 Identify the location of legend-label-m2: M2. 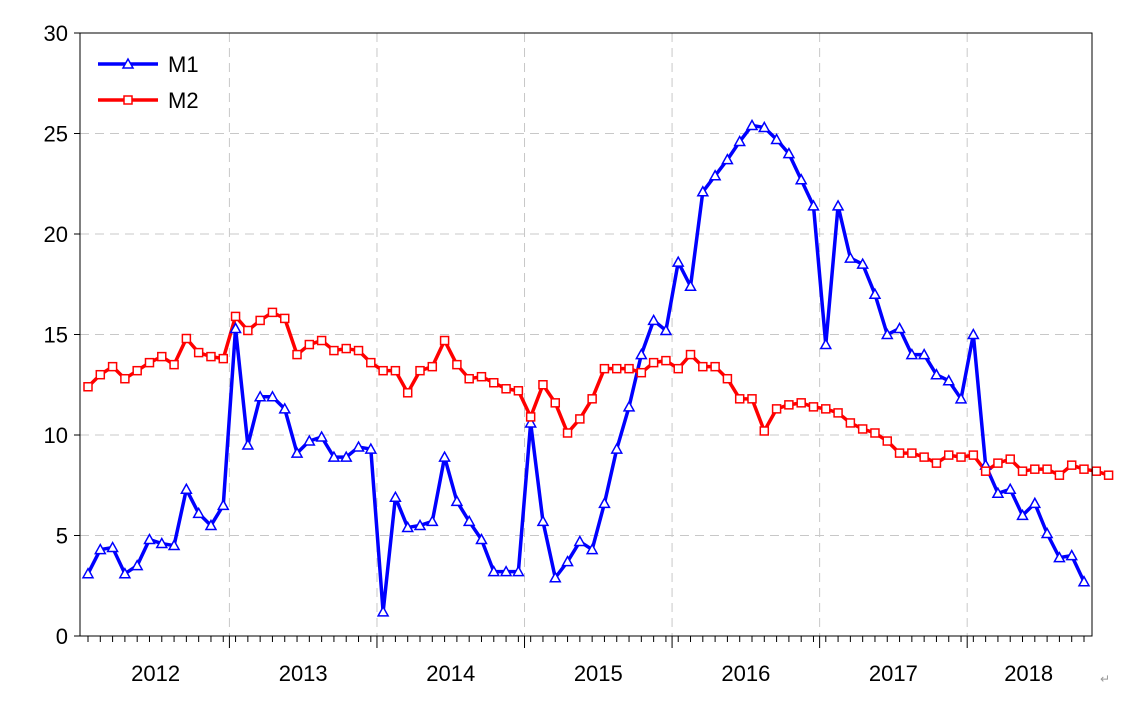
(183, 100).